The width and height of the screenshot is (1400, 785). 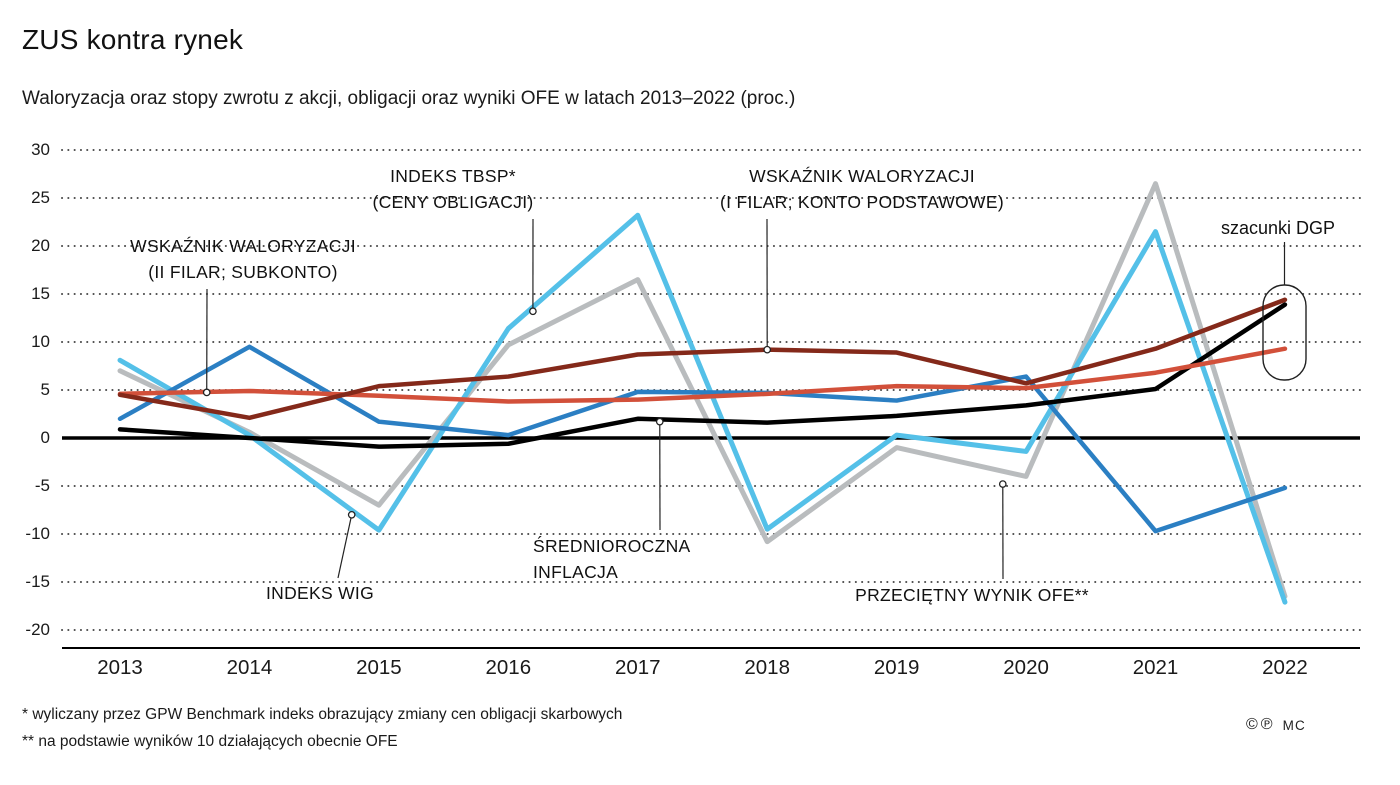 I want to click on phonogram-icon: ℗, so click(x=1266, y=724).